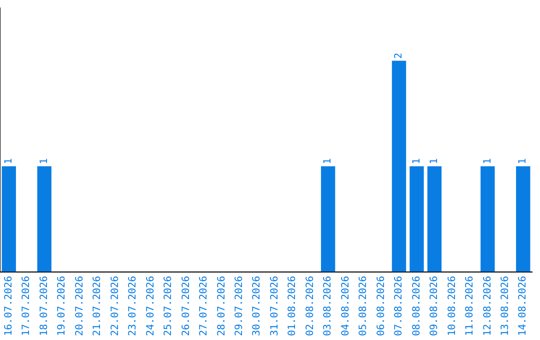  I want to click on x-tick-label: 17.07.2026, so click(26, 306).